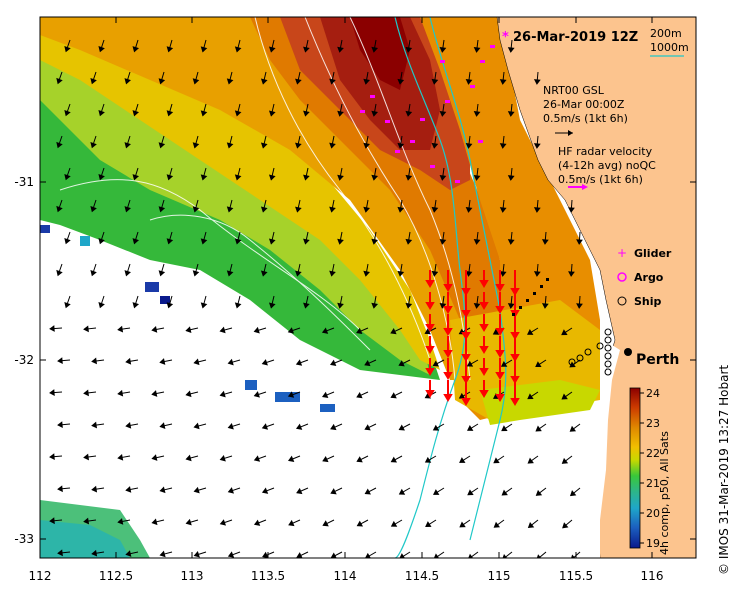 The width and height of the screenshot is (739, 592). I want to click on isobath-legend-200: 200m, so click(666, 33).